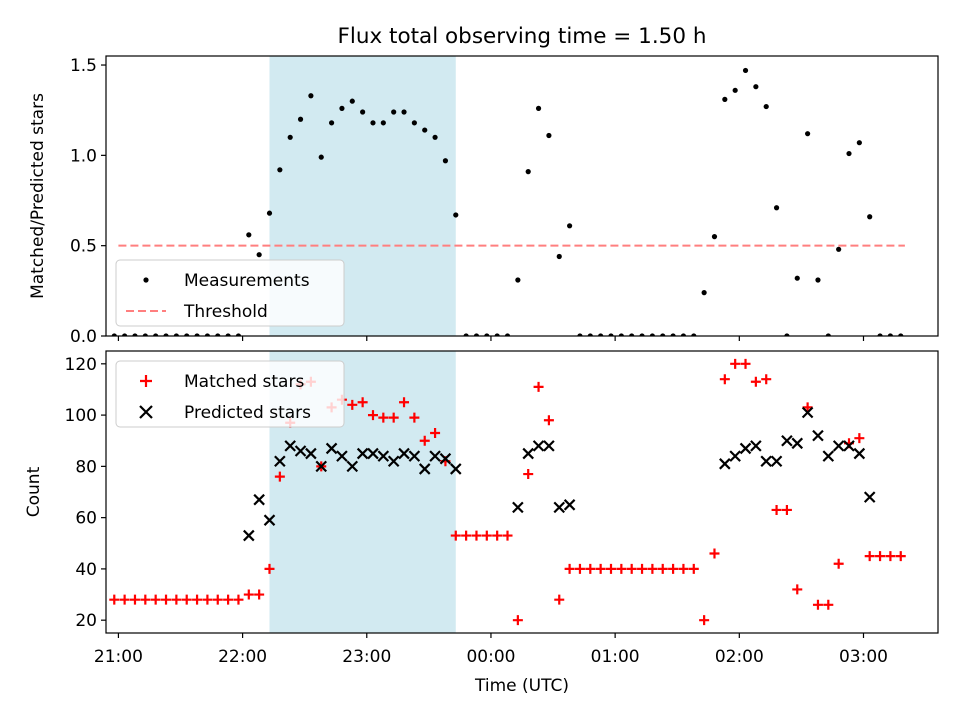 The height and width of the screenshot is (720, 960). What do you see at coordinates (146, 412) in the screenshot?
I see `legend-predicted-marker` at bounding box center [146, 412].